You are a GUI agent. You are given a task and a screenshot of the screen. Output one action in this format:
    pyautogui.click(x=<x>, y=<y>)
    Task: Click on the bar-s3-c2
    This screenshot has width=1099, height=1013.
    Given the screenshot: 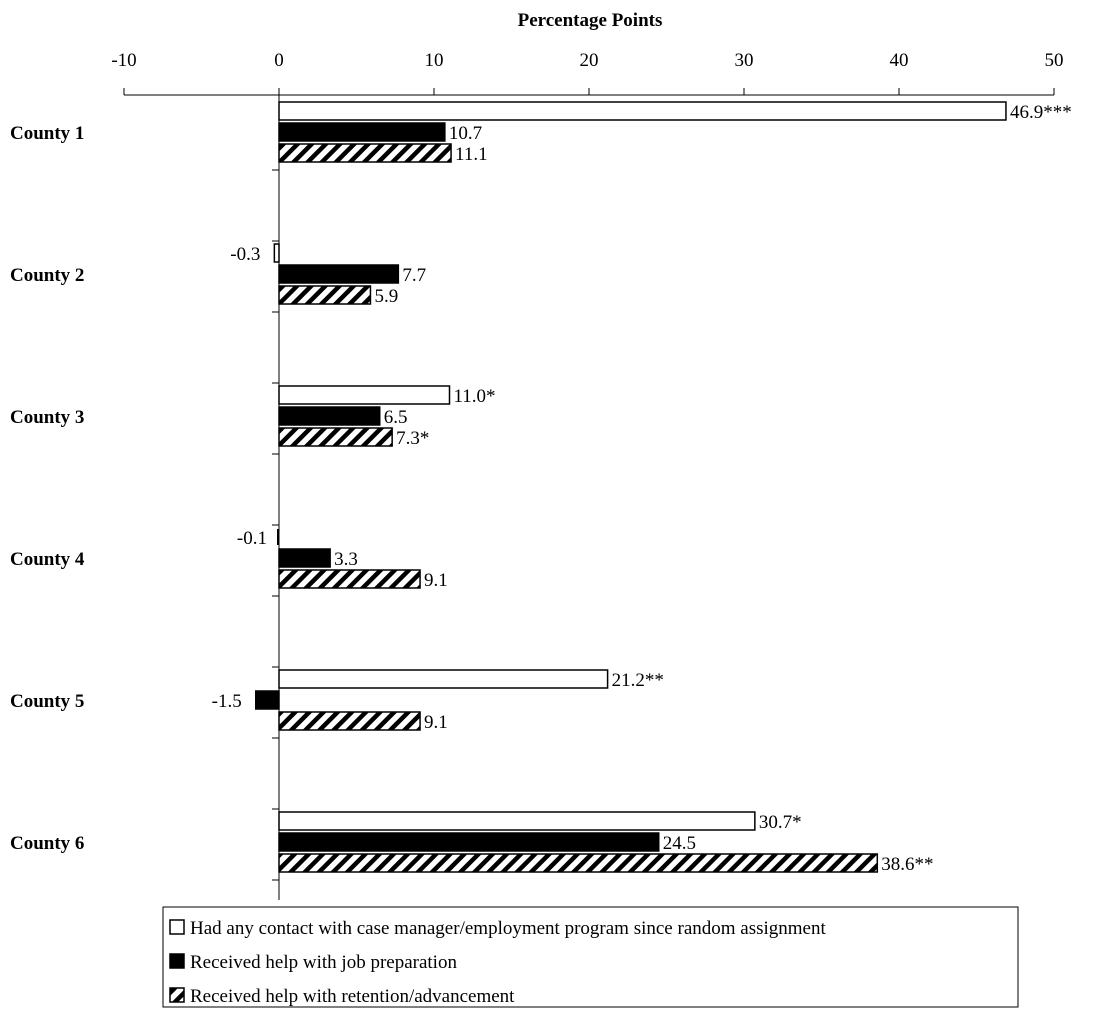 What is the action you would take?
    pyautogui.click(x=325, y=295)
    